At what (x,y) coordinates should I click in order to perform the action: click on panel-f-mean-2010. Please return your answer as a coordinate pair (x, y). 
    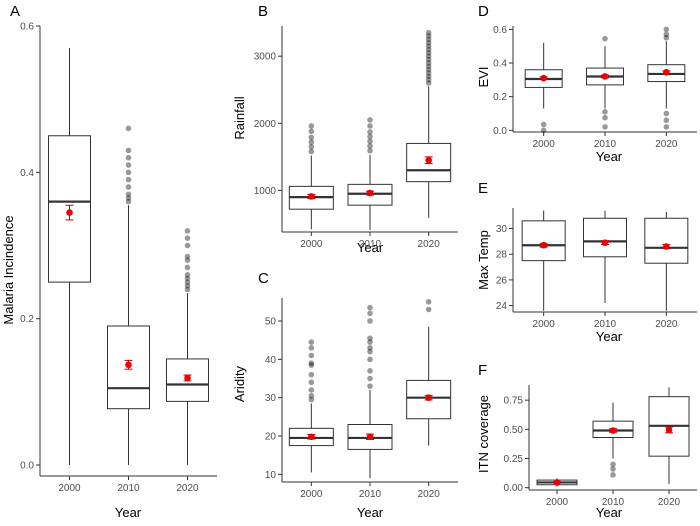
    Looking at the image, I should click on (613, 430).